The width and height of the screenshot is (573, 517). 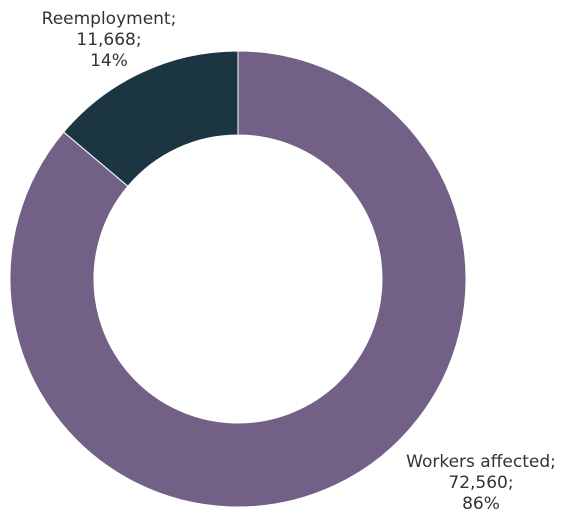 What do you see at coordinates (150, 118) in the screenshot?
I see `donut-slice-reemployment` at bounding box center [150, 118].